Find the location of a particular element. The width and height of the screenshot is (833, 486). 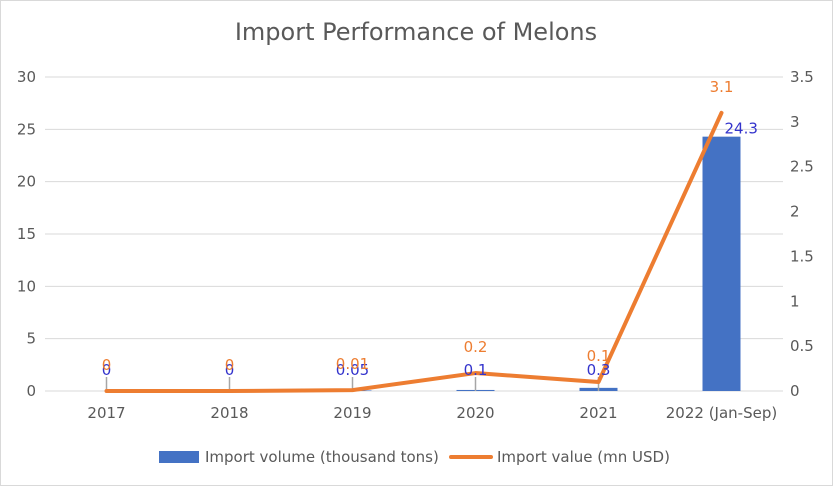

line-data-label: 0.01 is located at coordinates (352, 364).